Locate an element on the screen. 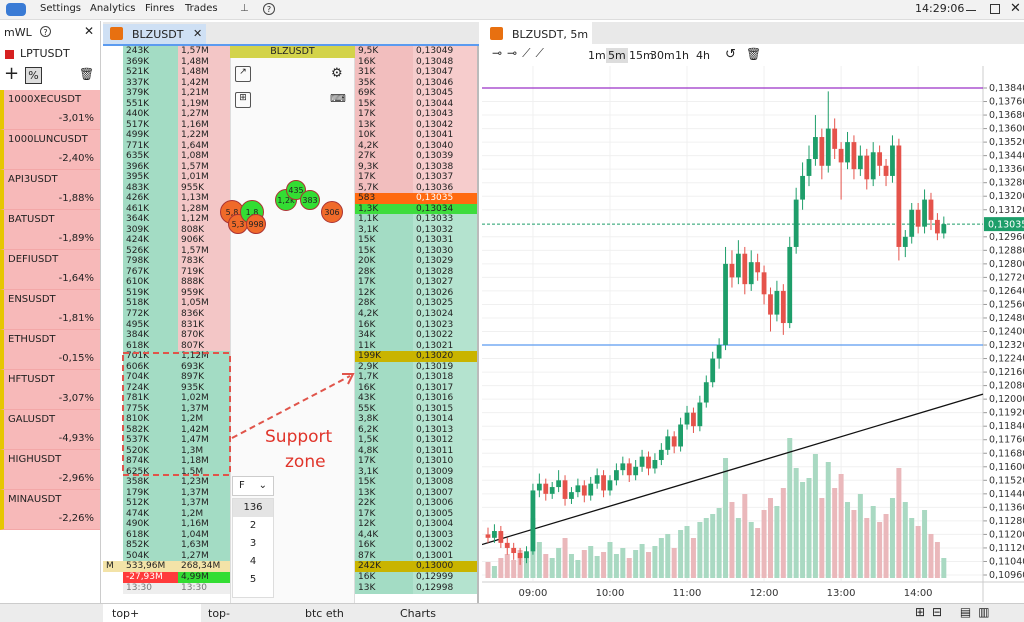  tool-button: ⊞ is located at coordinates (243, 100).